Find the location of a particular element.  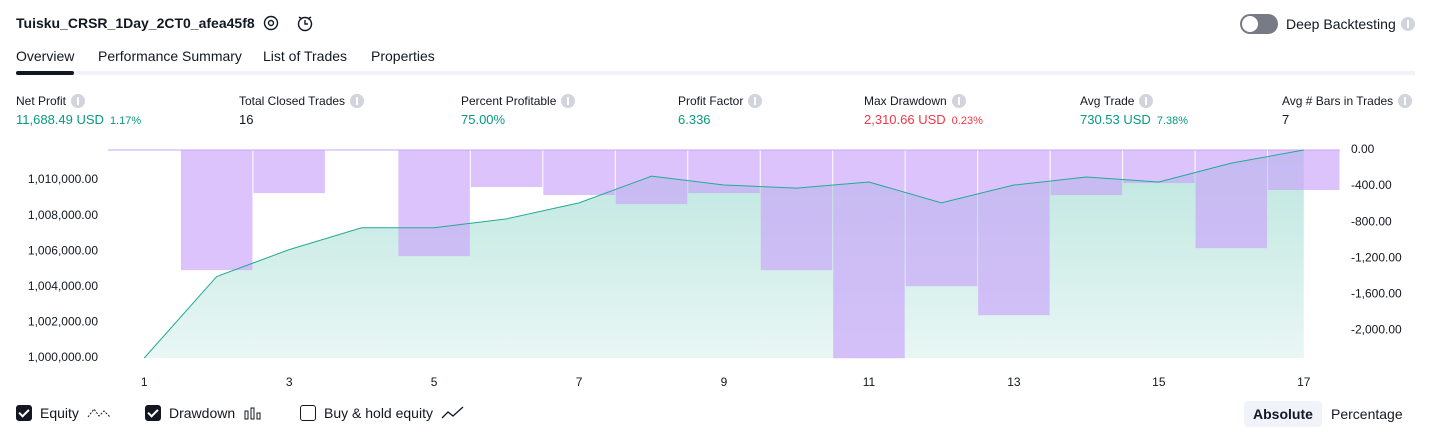

deep-backtesting-toggle is located at coordinates (1259, 24).